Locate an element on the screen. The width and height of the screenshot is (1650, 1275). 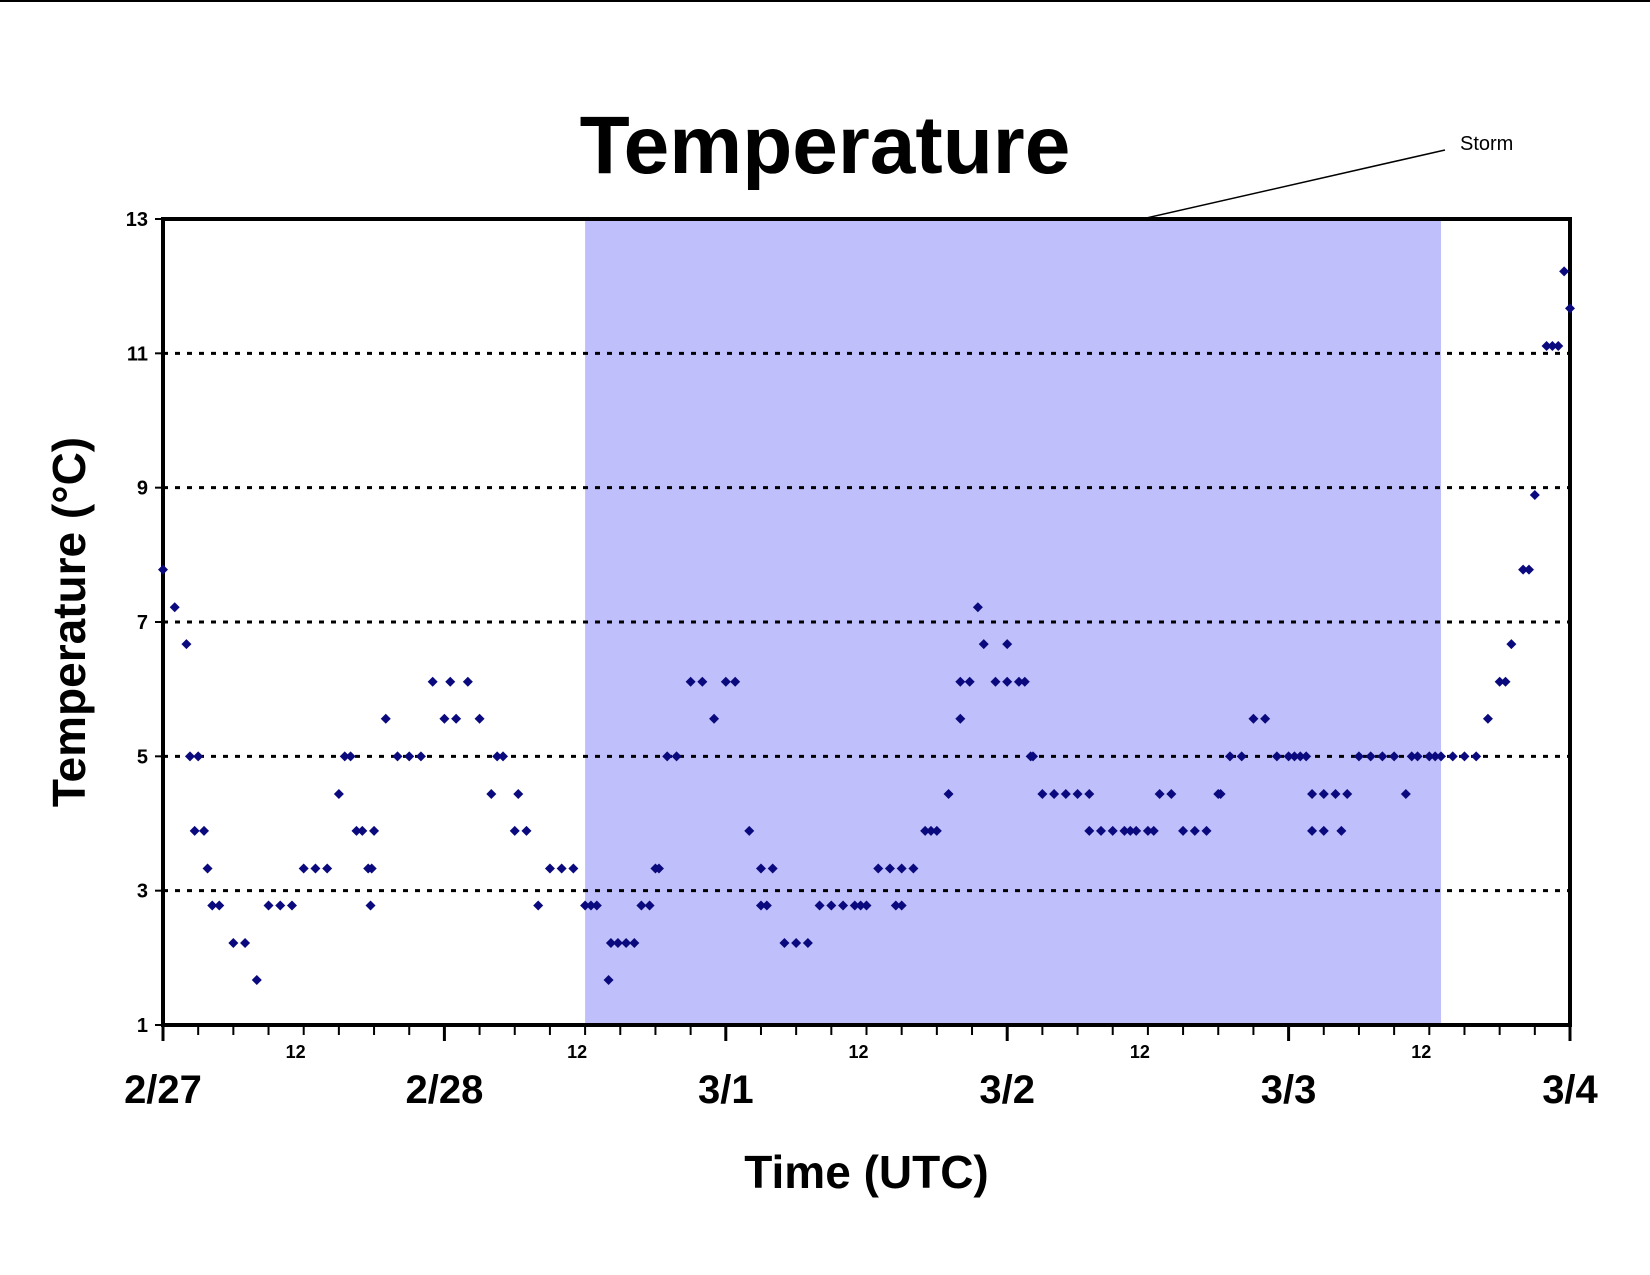
ytick-label-13: 13 is located at coordinates (137, 220).